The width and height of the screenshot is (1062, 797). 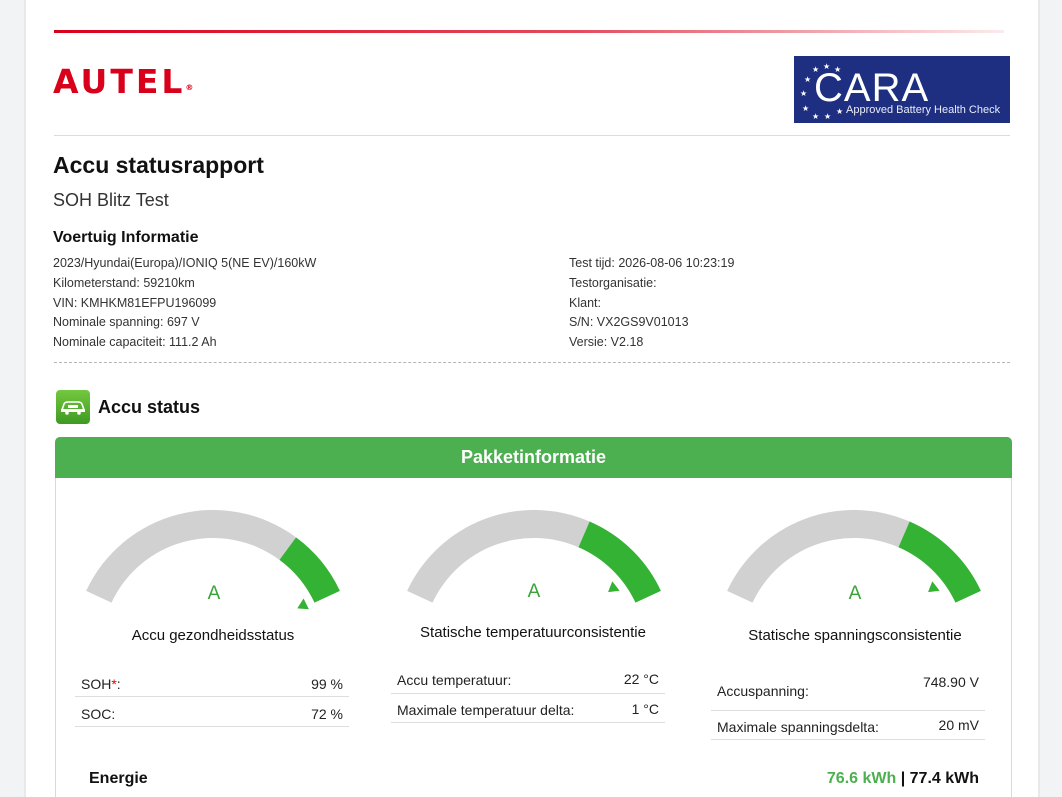 I want to click on autel-logo-text: AUTEL, so click(x=119, y=81).